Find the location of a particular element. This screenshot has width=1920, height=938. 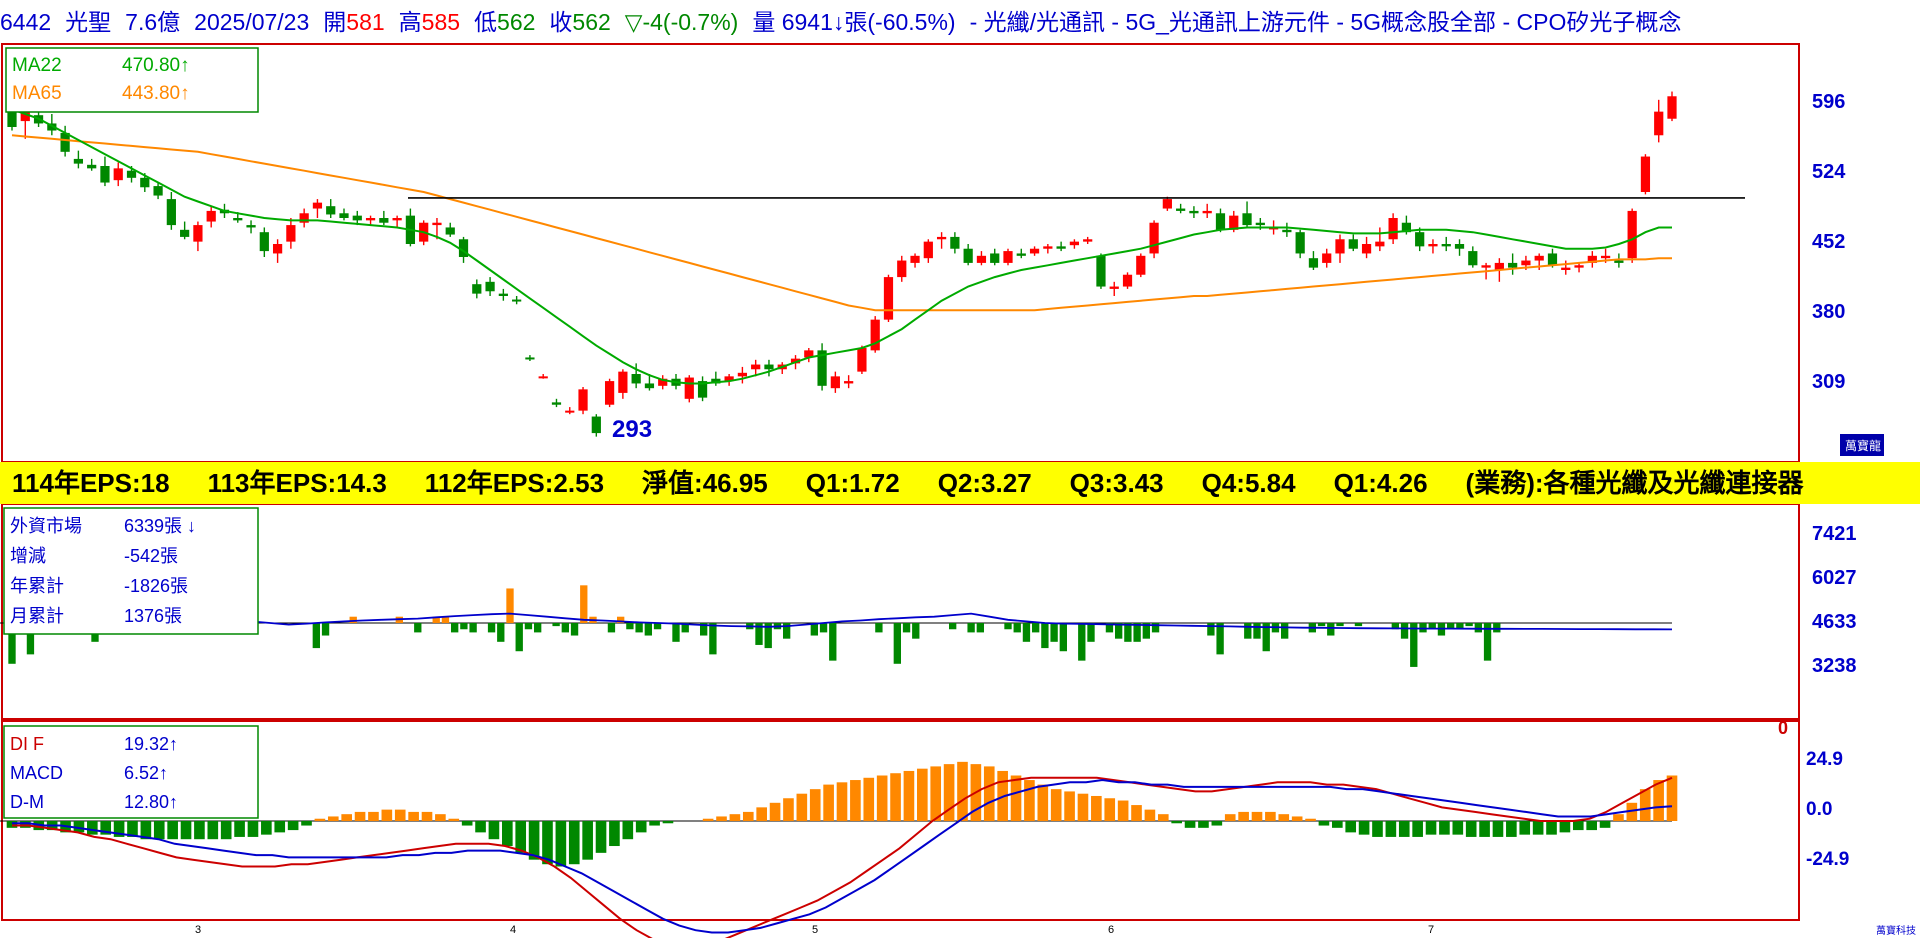

dm-value: 12.80↑ is located at coordinates (151, 802).